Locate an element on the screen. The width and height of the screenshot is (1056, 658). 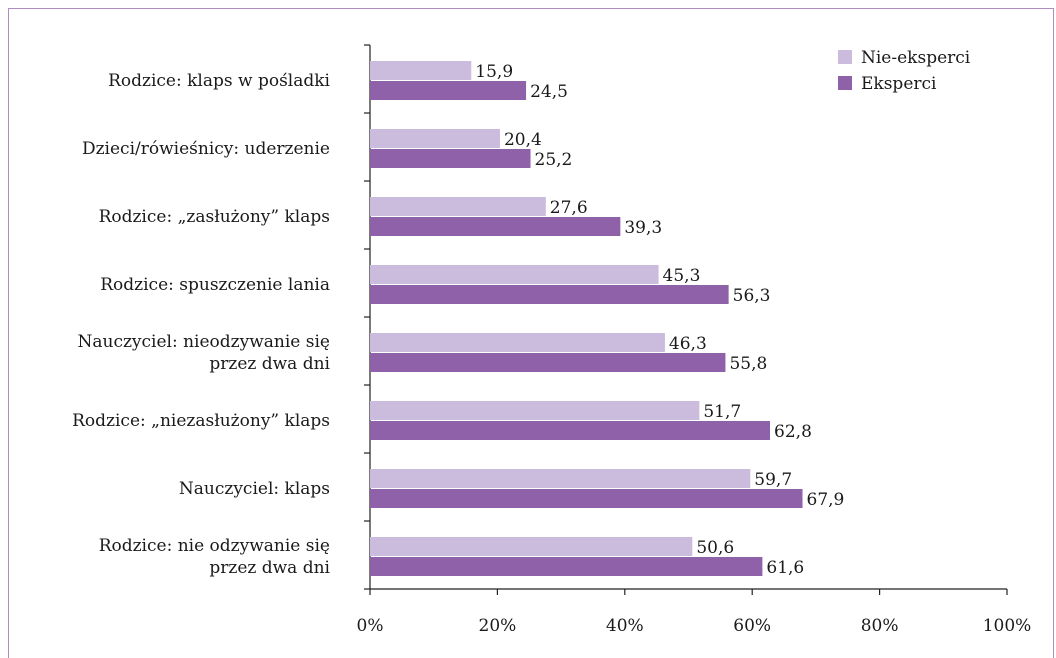
category-label: Rodzice: „niezasłużony” klaps is located at coordinates (201, 421).